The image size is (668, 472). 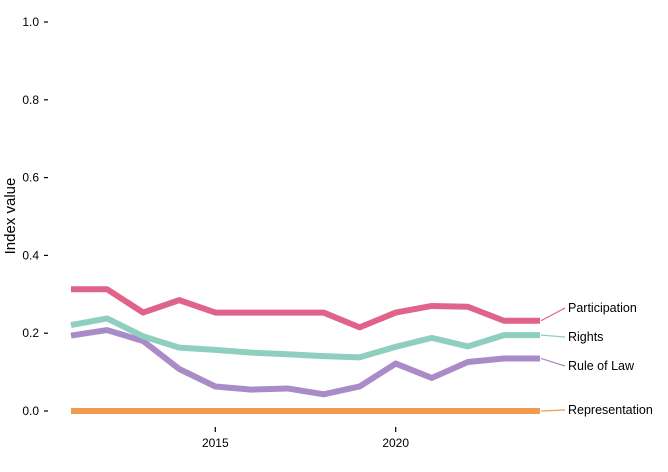 I want to click on y-tick-label: 0.6, so click(x=30, y=178).